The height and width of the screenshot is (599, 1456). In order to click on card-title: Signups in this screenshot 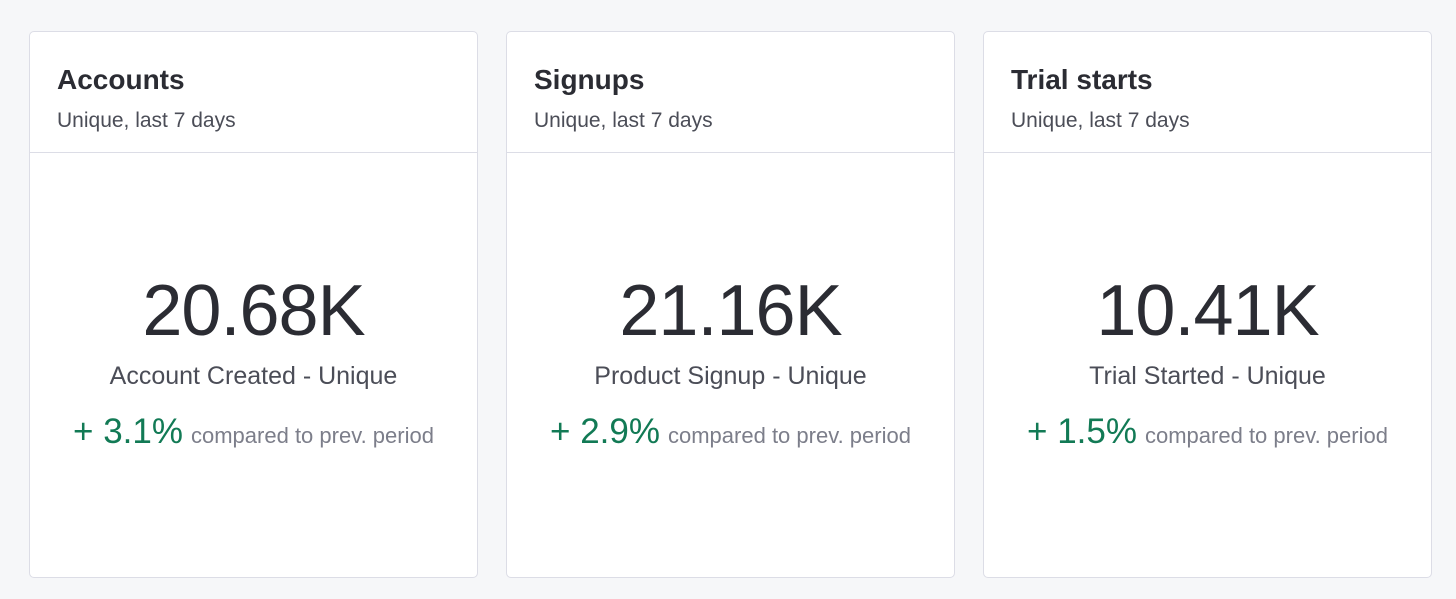, I will do `click(589, 79)`.